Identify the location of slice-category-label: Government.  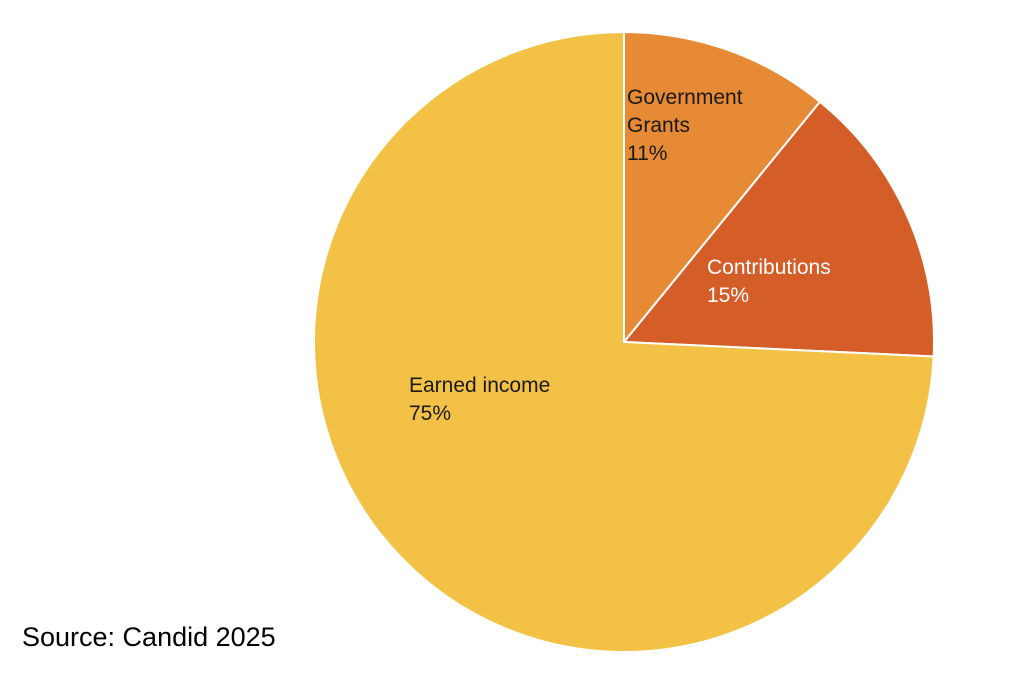
(685, 97).